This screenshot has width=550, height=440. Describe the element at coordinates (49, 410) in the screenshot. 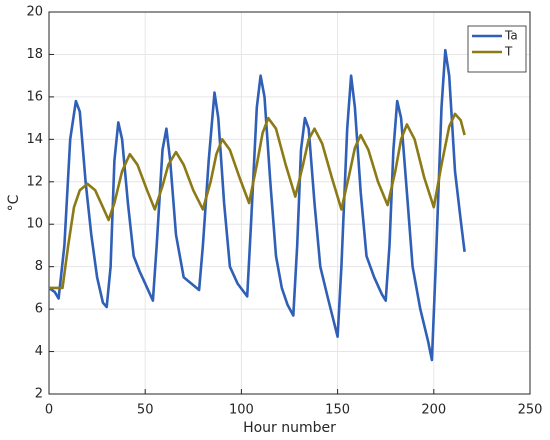

I see `x-tick-label: 0` at that location.